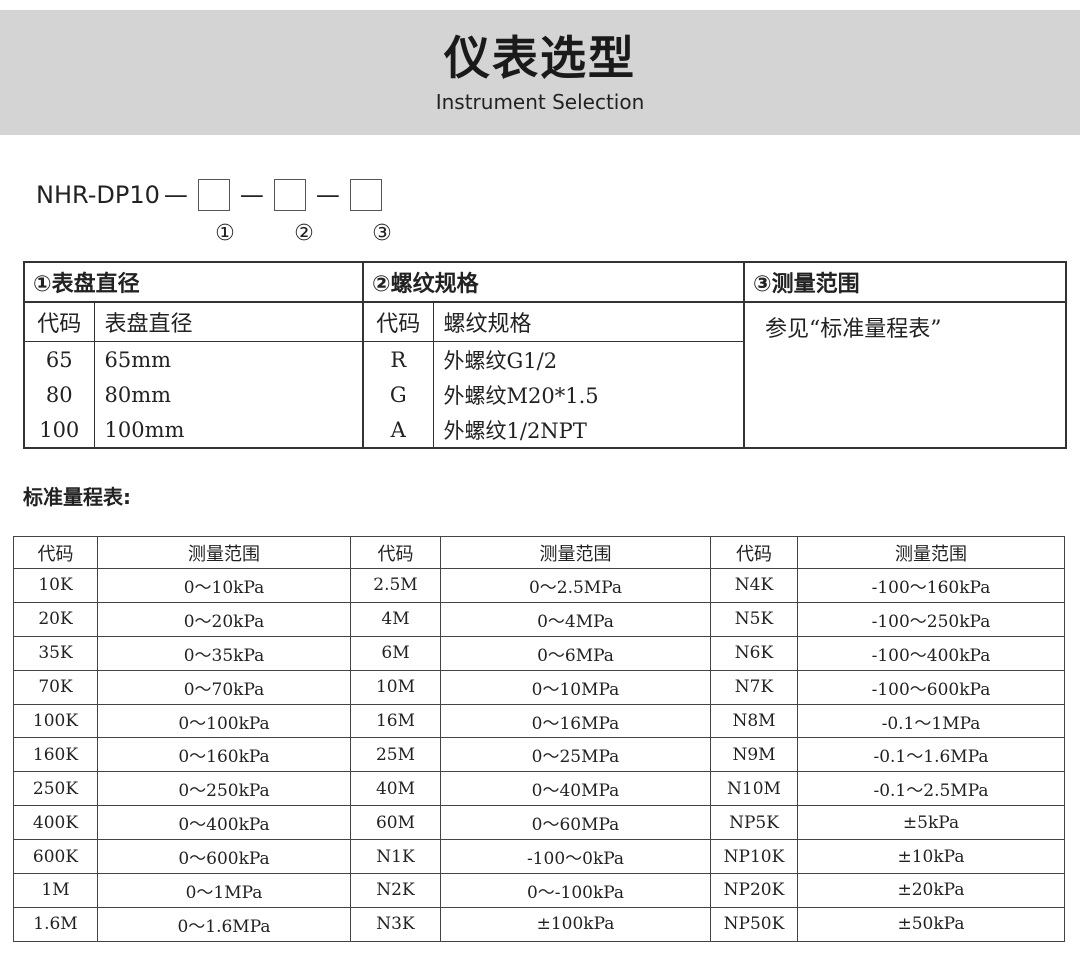 The width and height of the screenshot is (1080, 979). What do you see at coordinates (193, 282) in the screenshot?
I see `section-heading: ①表盘直径` at bounding box center [193, 282].